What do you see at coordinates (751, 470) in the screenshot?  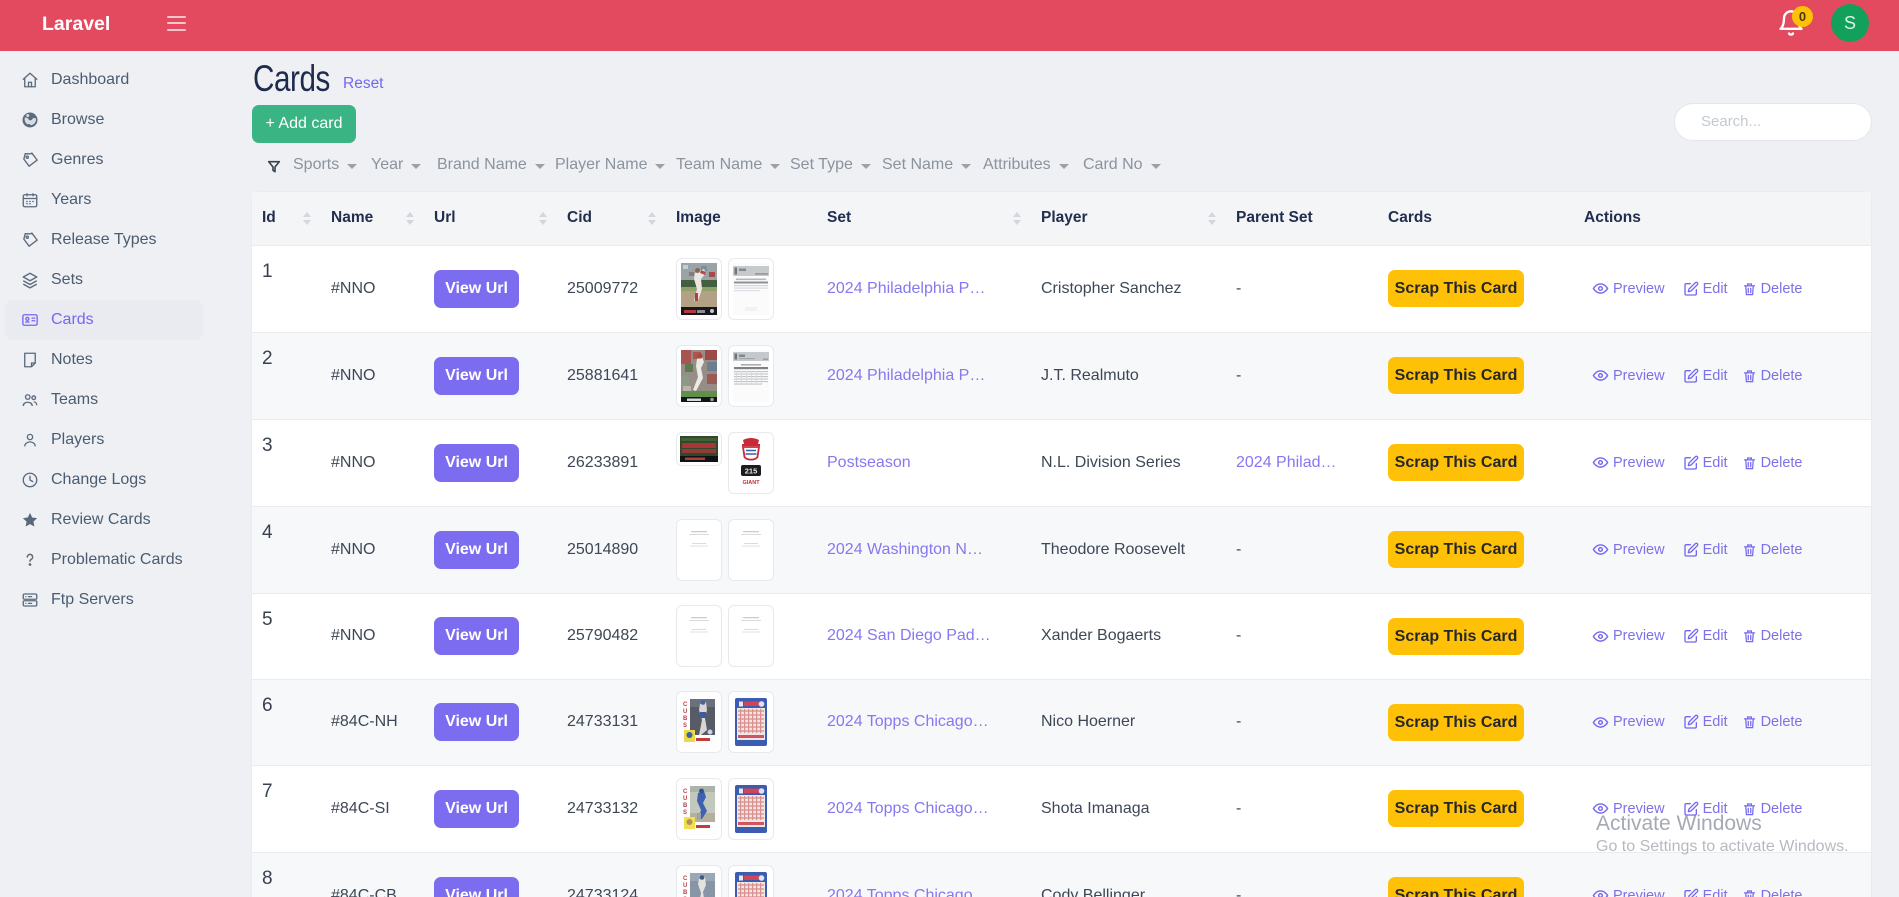 I see `svg-text: 215` at bounding box center [751, 470].